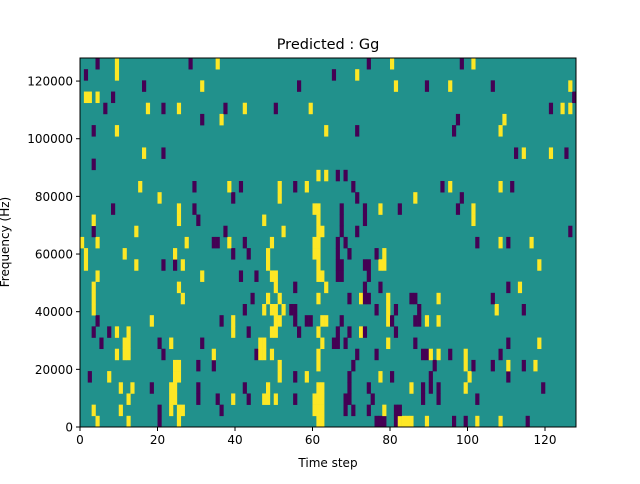 This screenshot has width=640, height=484. I want to click on y-tick-label: 40000, so click(54, 312).